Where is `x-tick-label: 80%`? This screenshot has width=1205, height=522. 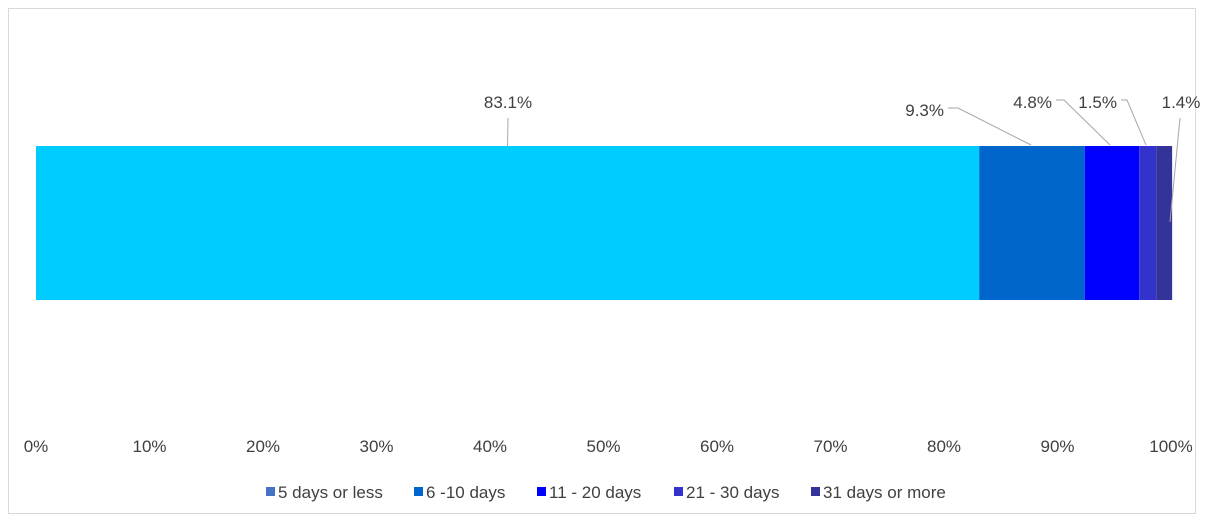
x-tick-label: 80% is located at coordinates (944, 446).